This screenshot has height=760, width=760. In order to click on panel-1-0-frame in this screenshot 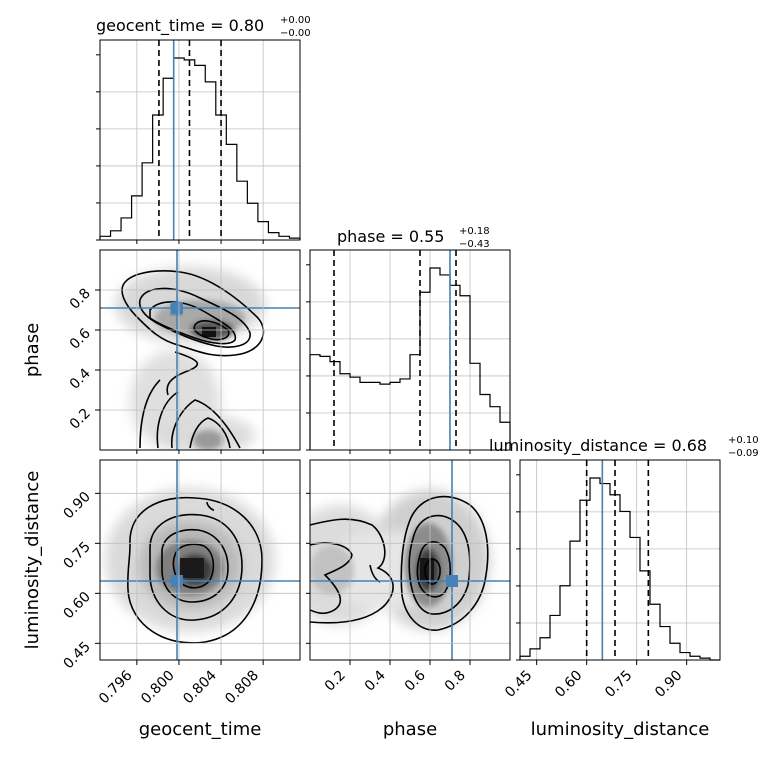, I will do `click(200, 350)`.